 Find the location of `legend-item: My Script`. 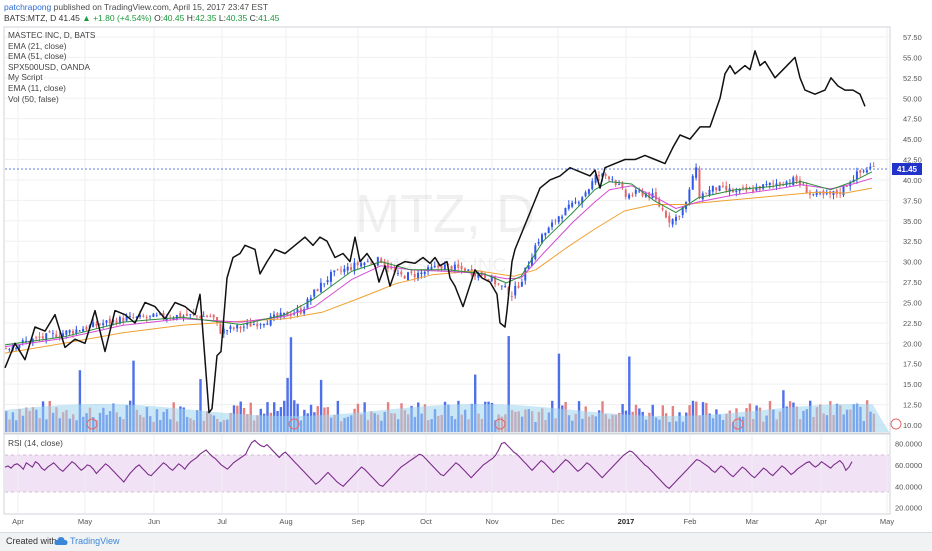

legend-item: My Script is located at coordinates (25, 77).